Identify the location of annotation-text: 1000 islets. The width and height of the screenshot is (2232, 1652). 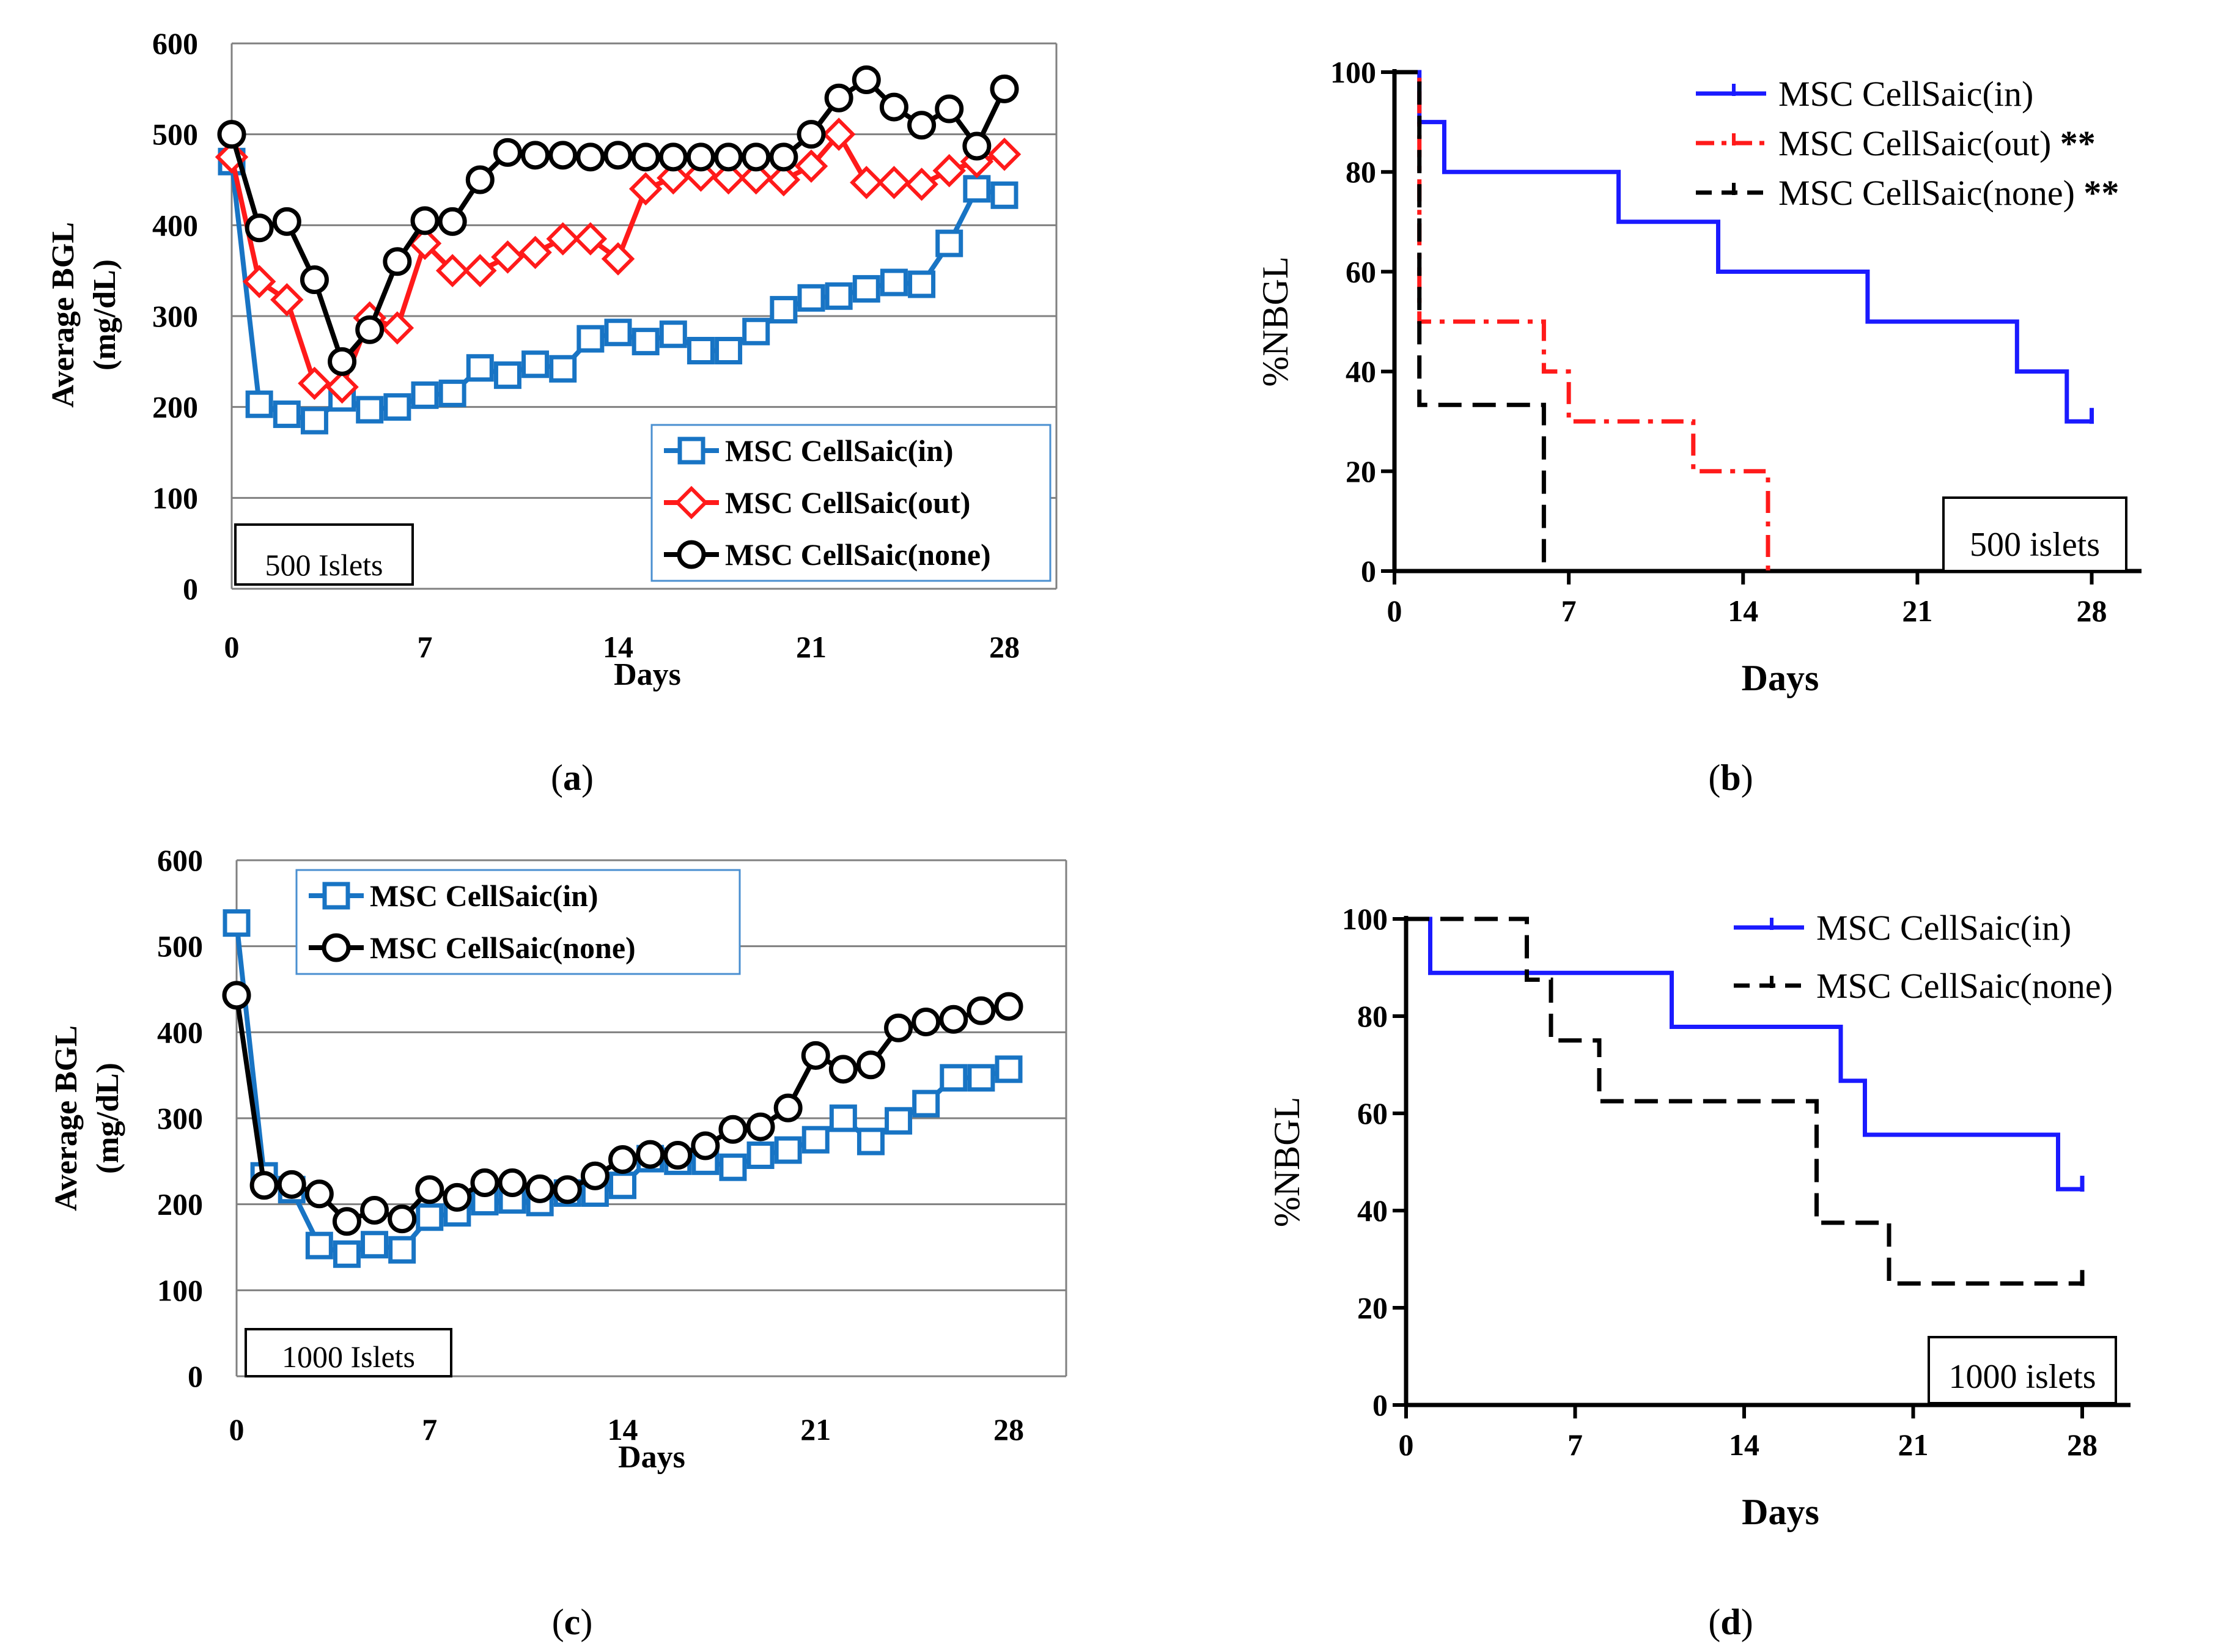
(2022, 1377).